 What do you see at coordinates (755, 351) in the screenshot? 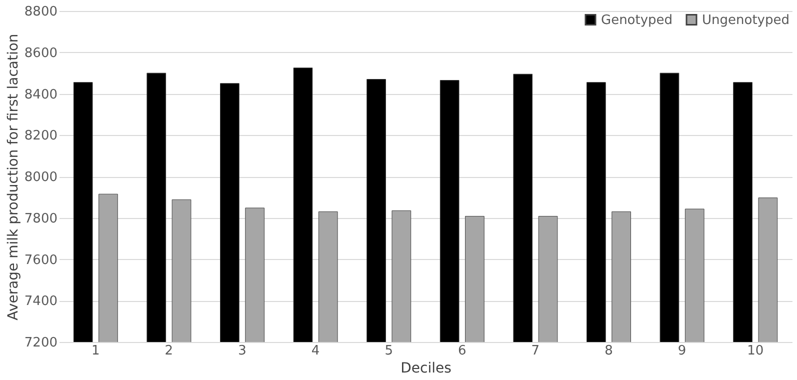
I see `x-tick-label: 10` at bounding box center [755, 351].